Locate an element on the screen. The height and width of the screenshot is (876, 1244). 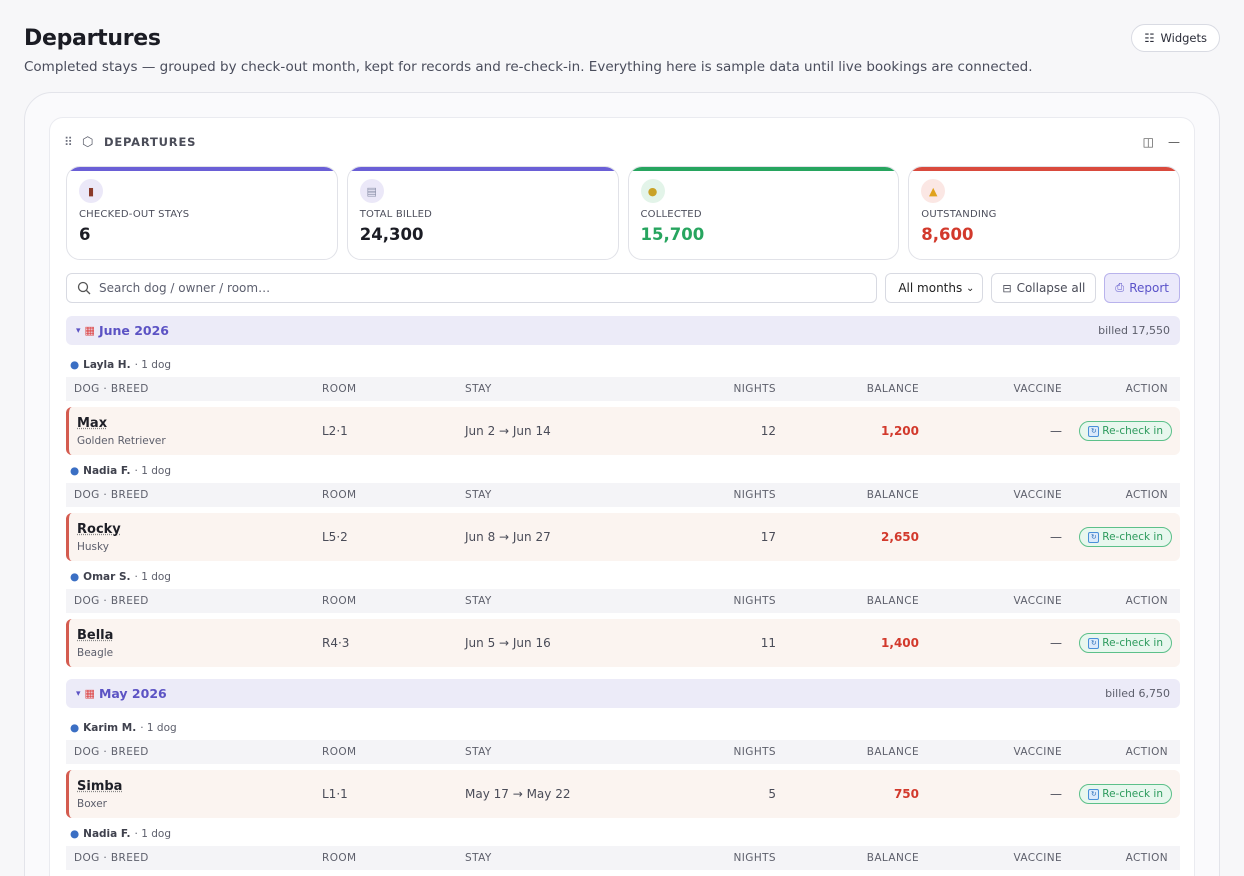
stat-value: 15,700 is located at coordinates (672, 234).